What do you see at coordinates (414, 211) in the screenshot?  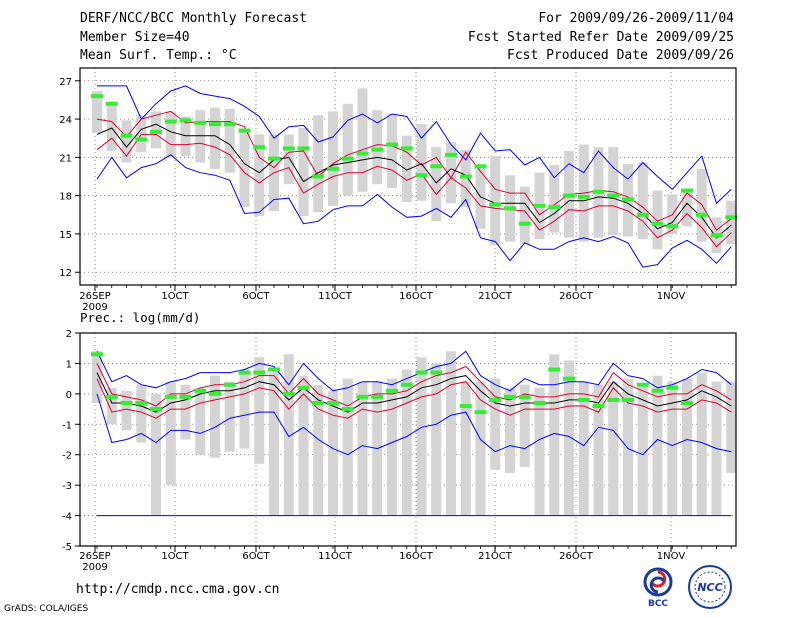 I see `min-line` at bounding box center [414, 211].